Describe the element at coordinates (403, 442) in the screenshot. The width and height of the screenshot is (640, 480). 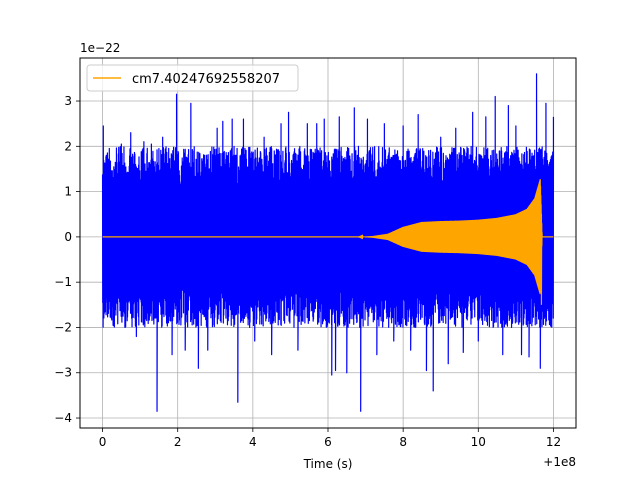
I see `x-tick-label: 8` at that location.